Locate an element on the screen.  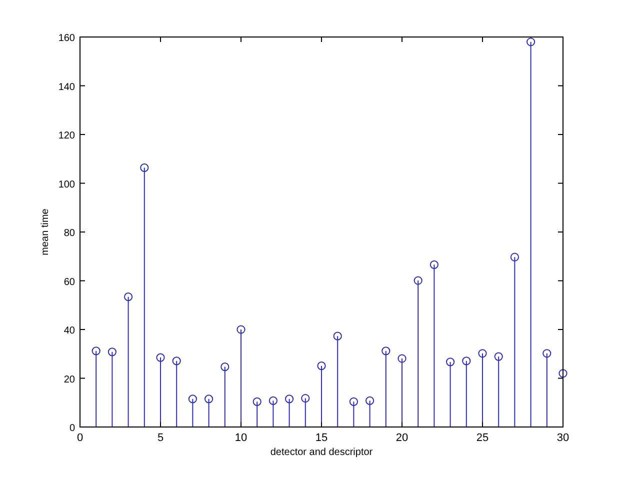
x-axis-title: detector and descriptor is located at coordinates (322, 452).